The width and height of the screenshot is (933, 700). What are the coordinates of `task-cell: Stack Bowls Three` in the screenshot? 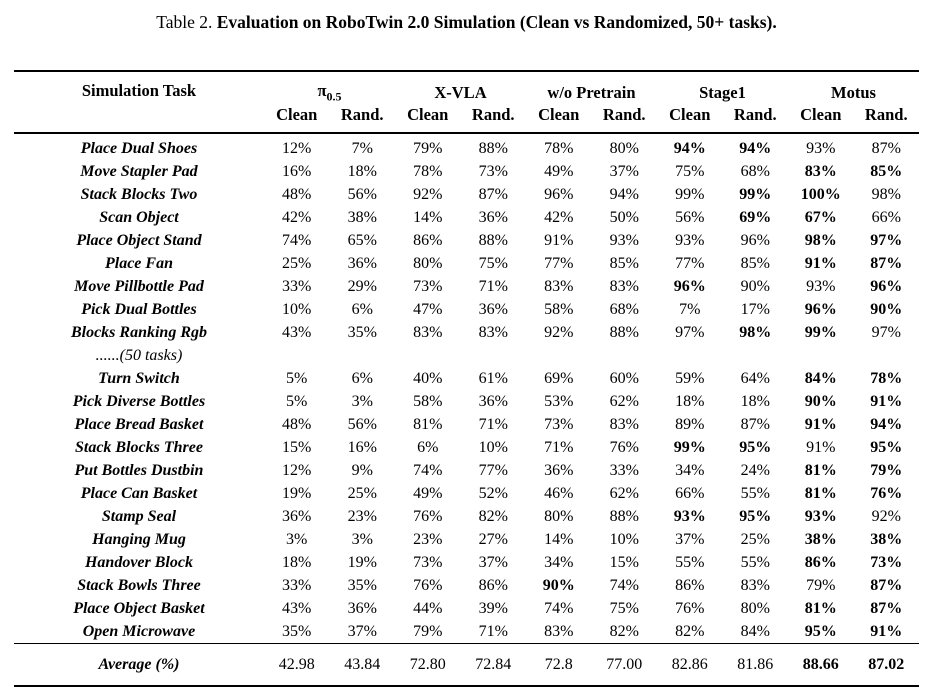 It's located at (139, 586).